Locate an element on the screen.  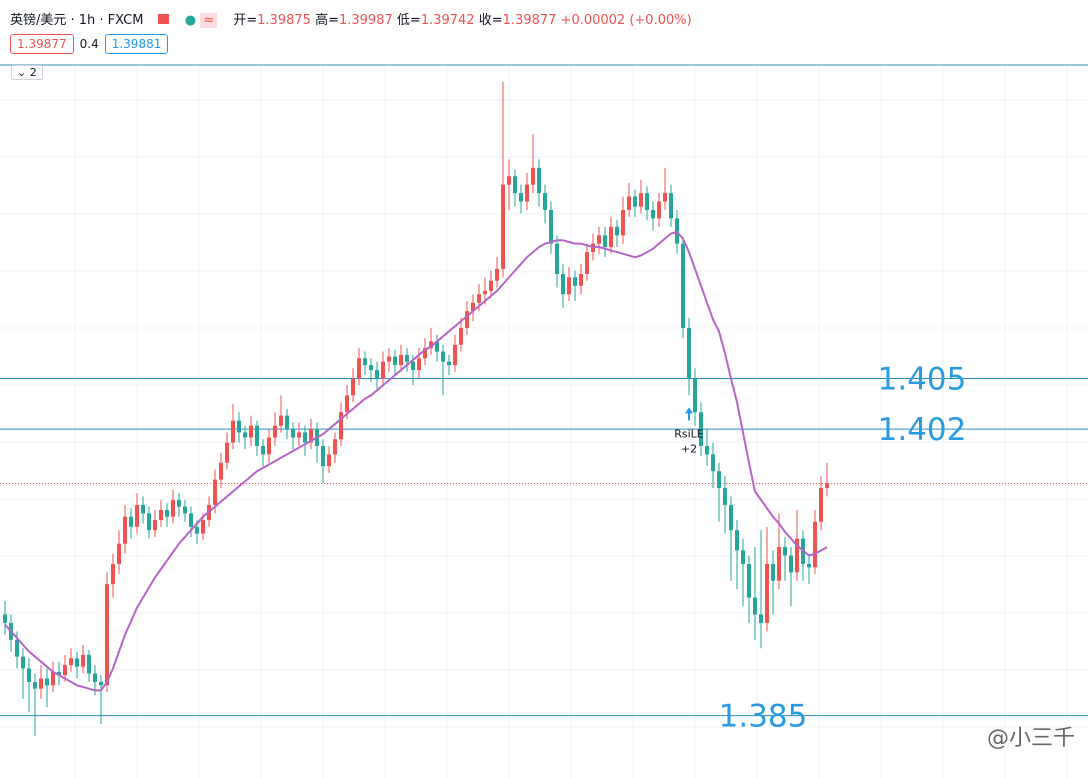
sell-button: 1.39877 is located at coordinates (42, 44).